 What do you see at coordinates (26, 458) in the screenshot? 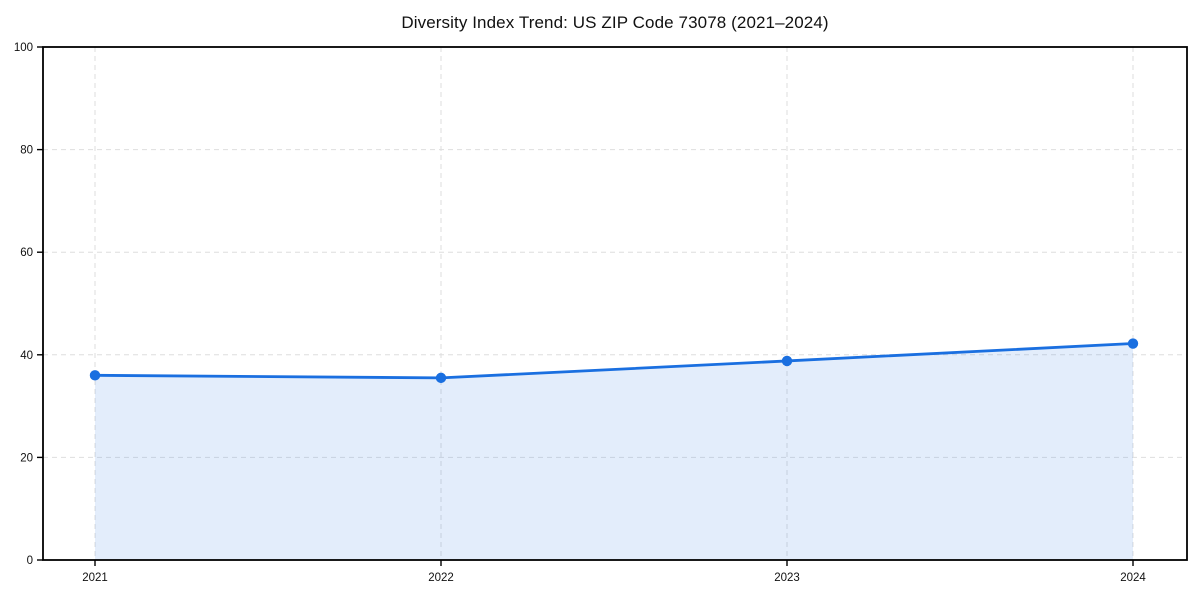
I see `y-axis-tick-label-20: 20` at bounding box center [26, 458].